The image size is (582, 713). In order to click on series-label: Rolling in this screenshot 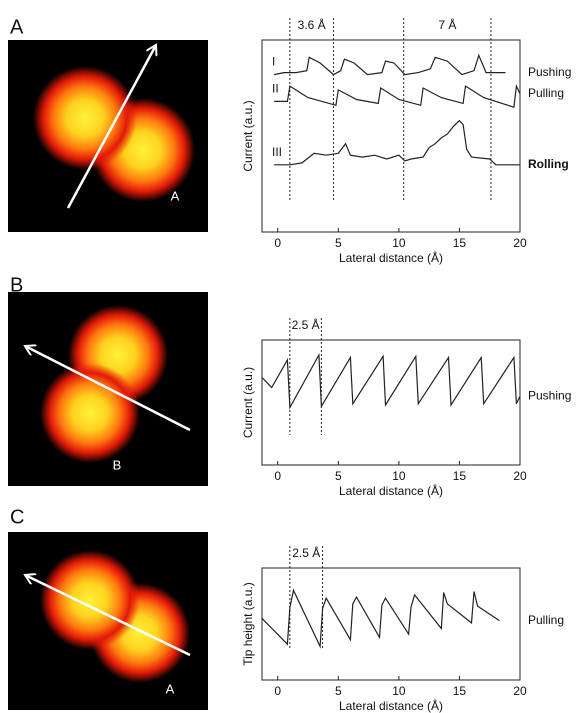, I will do `click(548, 164)`.